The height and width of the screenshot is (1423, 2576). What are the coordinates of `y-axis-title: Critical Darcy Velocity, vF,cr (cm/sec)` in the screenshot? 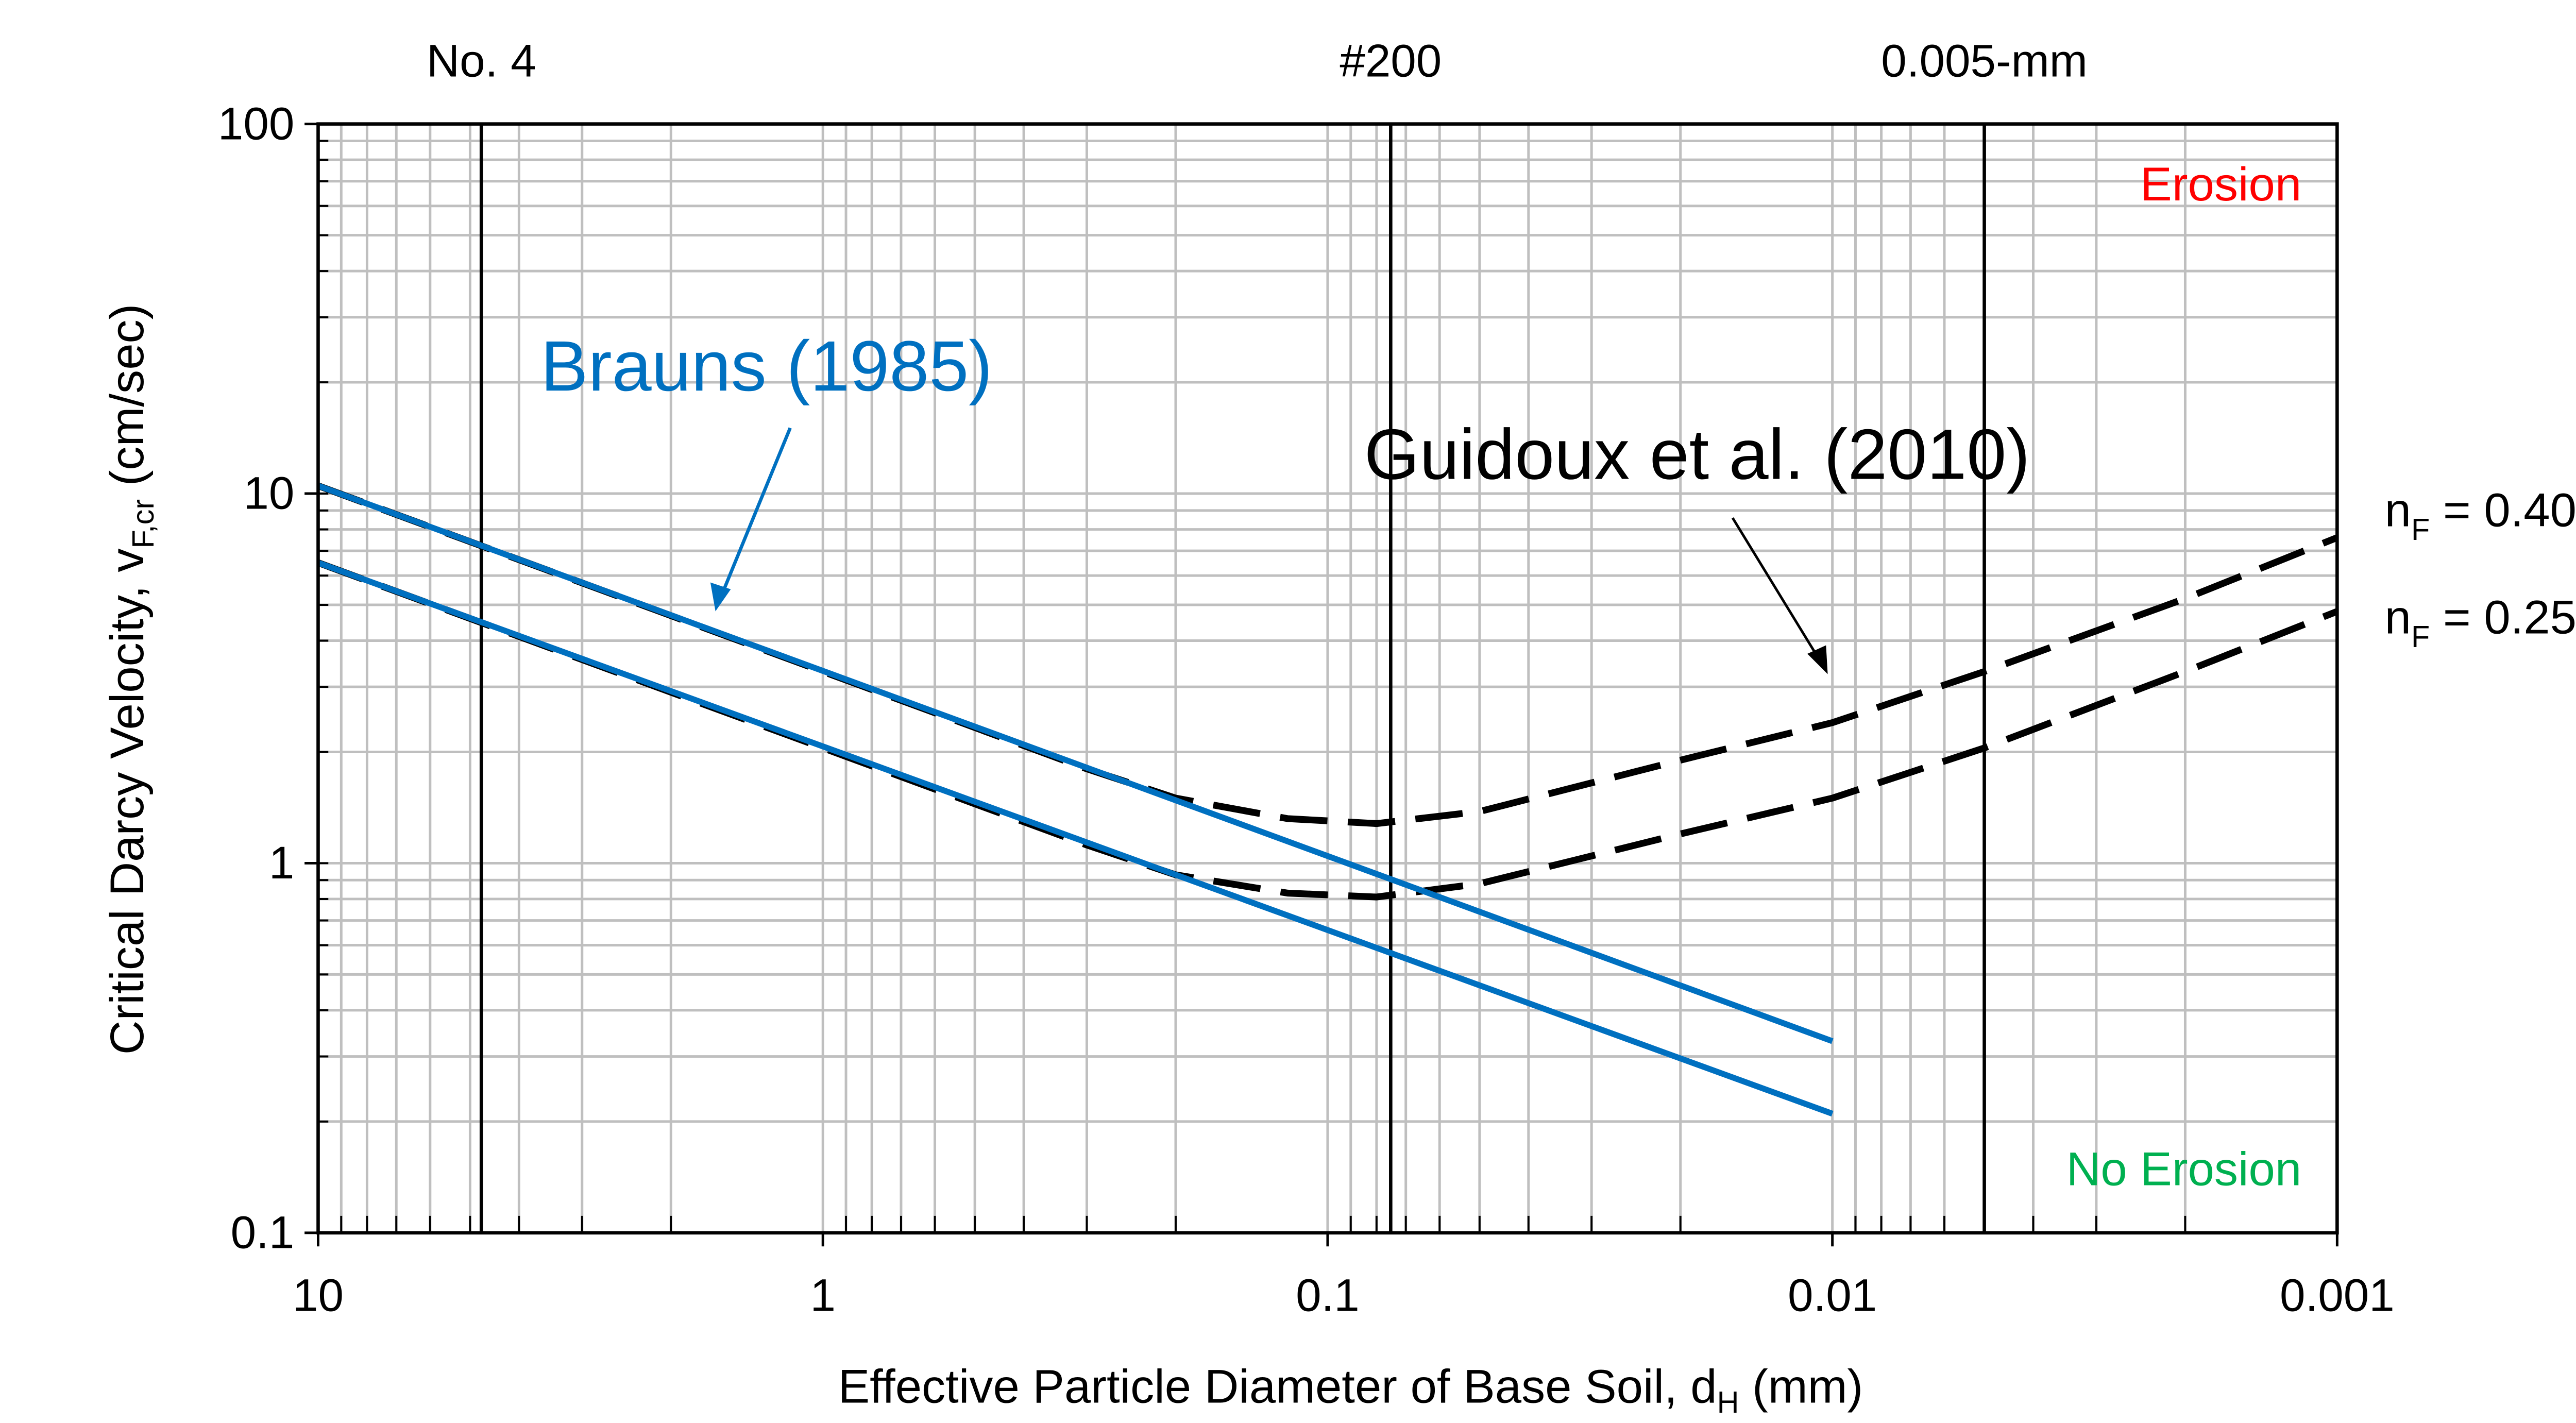 It's located at (130, 679).